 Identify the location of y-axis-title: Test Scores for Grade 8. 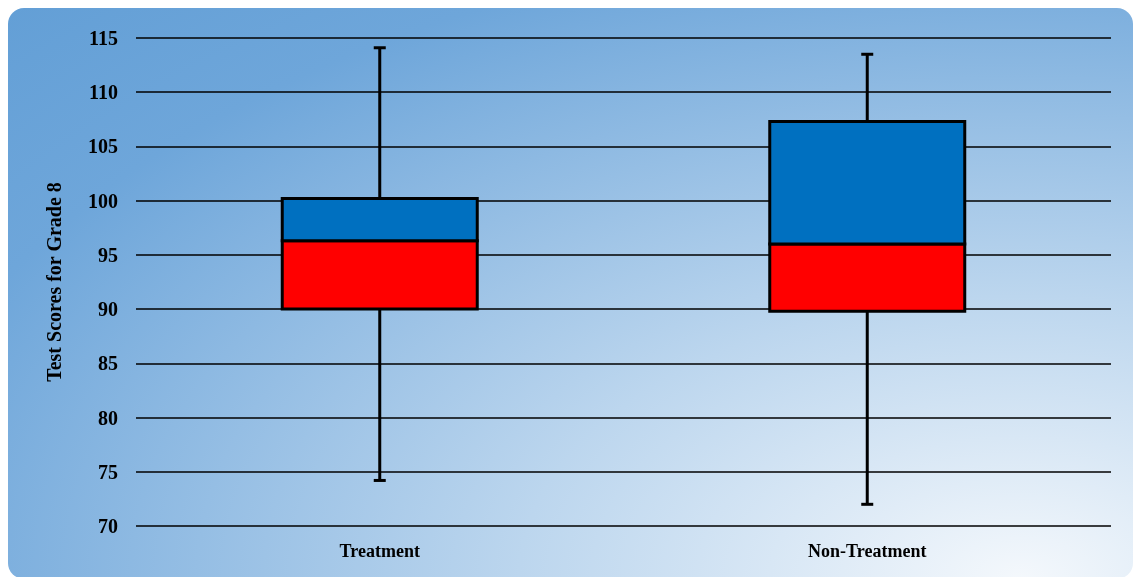
(54, 282).